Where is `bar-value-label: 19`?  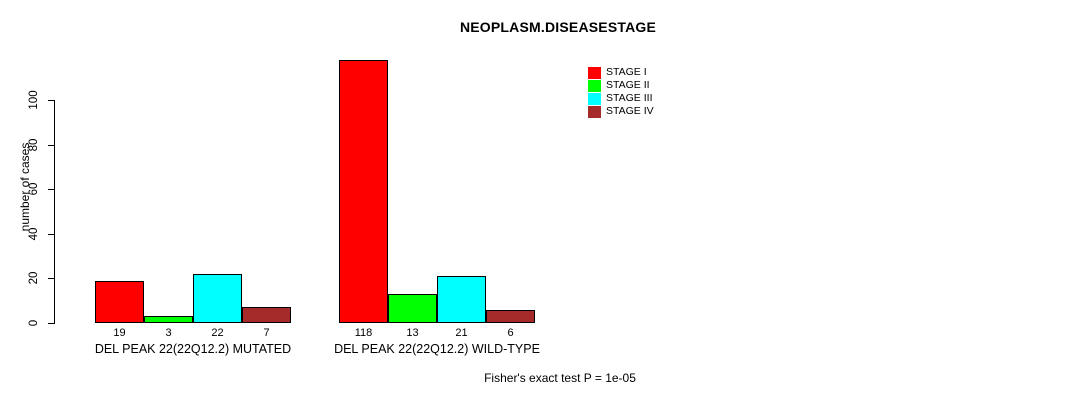 bar-value-label: 19 is located at coordinates (119, 333).